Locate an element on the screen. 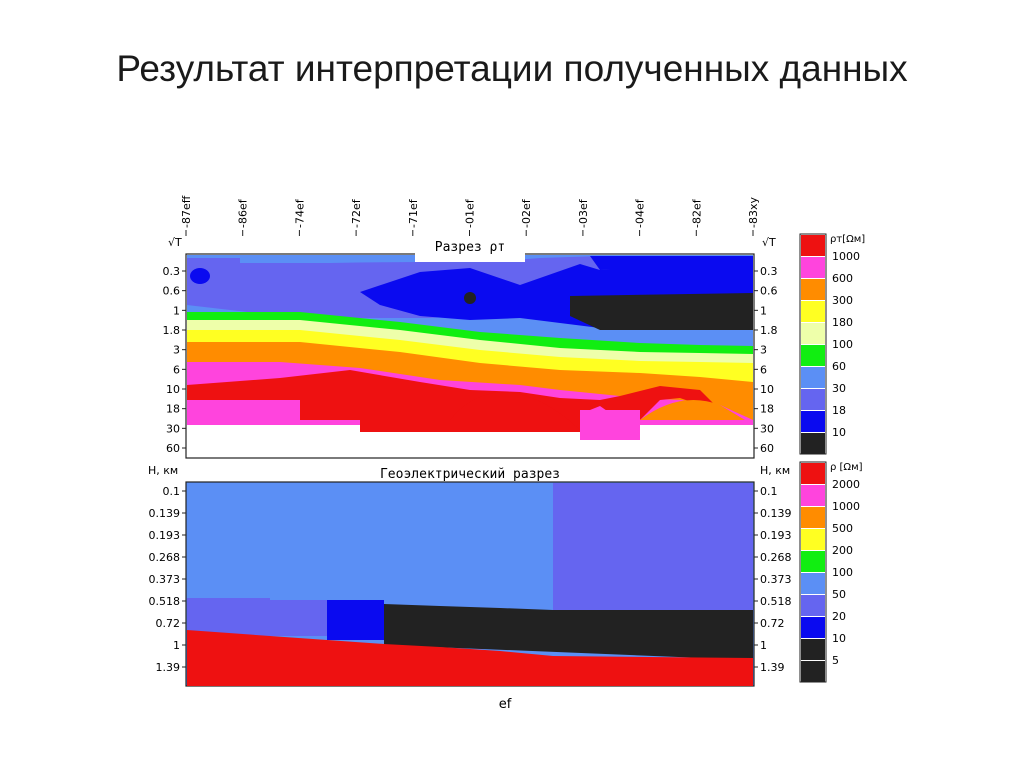  axis-tick-label-left: 6 is located at coordinates (176, 369).